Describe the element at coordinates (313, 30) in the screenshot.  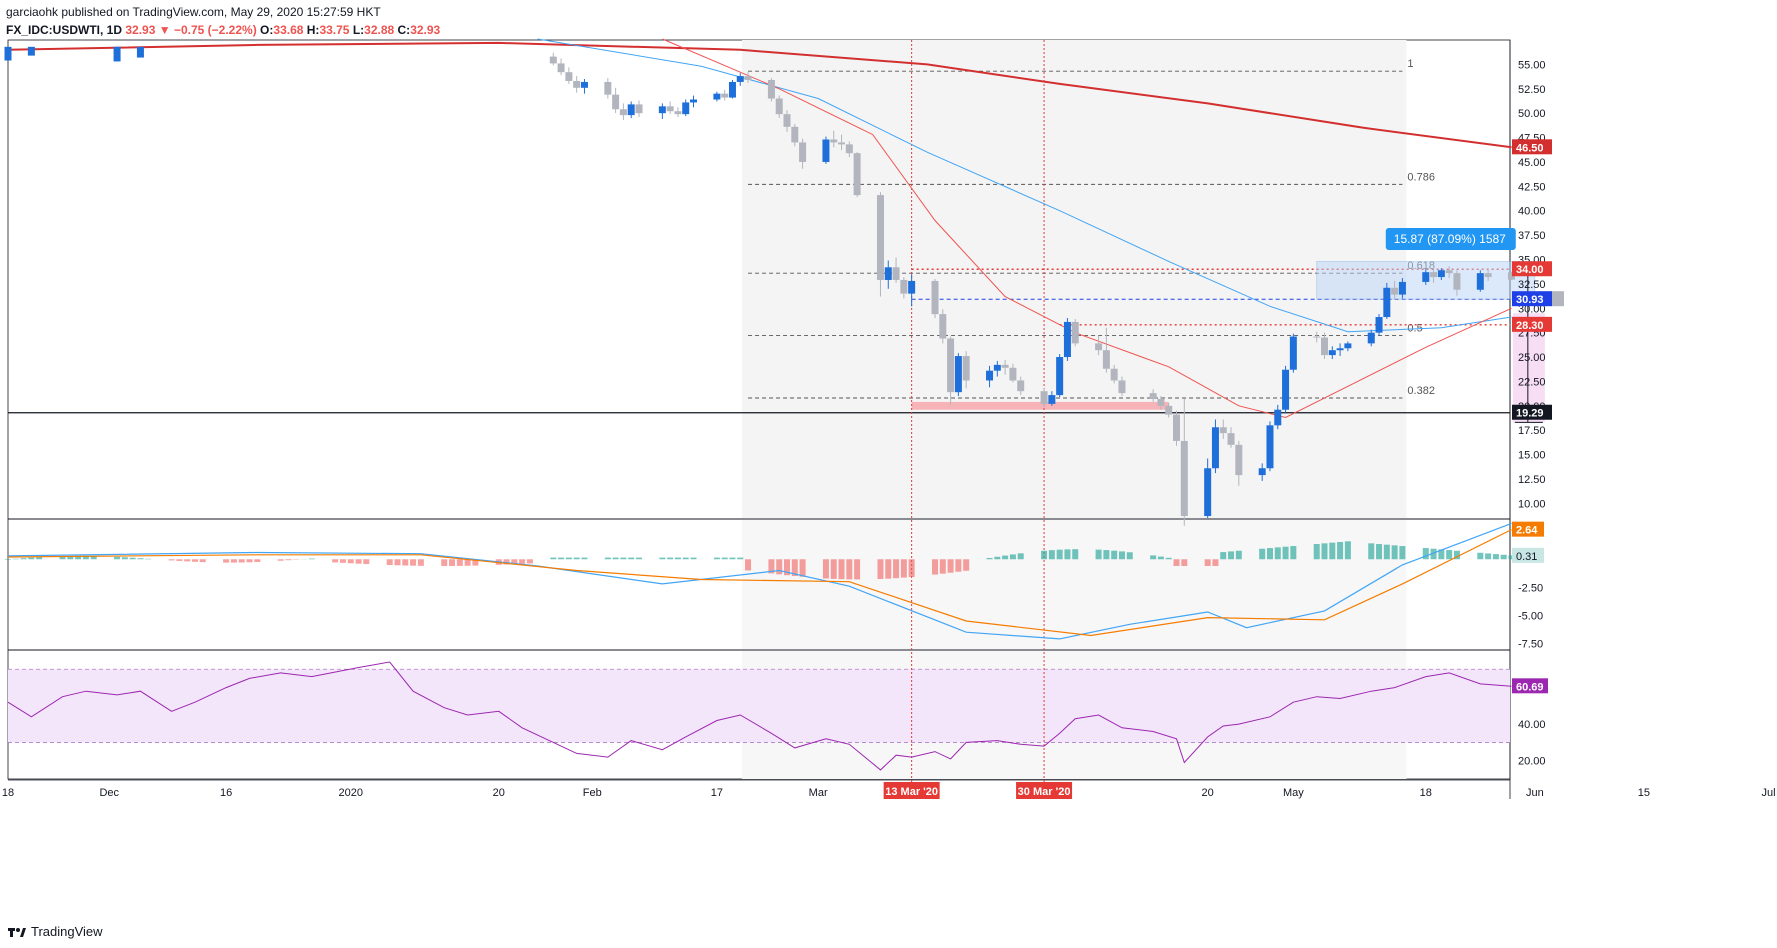
I see `high-label: H:` at that location.